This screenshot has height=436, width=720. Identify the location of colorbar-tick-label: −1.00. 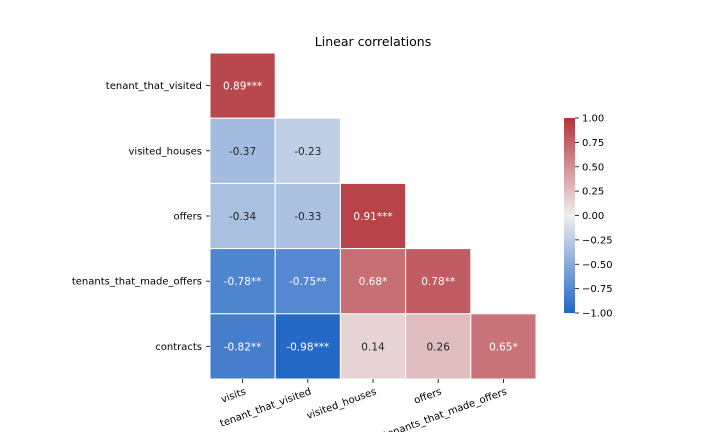
(597, 314).